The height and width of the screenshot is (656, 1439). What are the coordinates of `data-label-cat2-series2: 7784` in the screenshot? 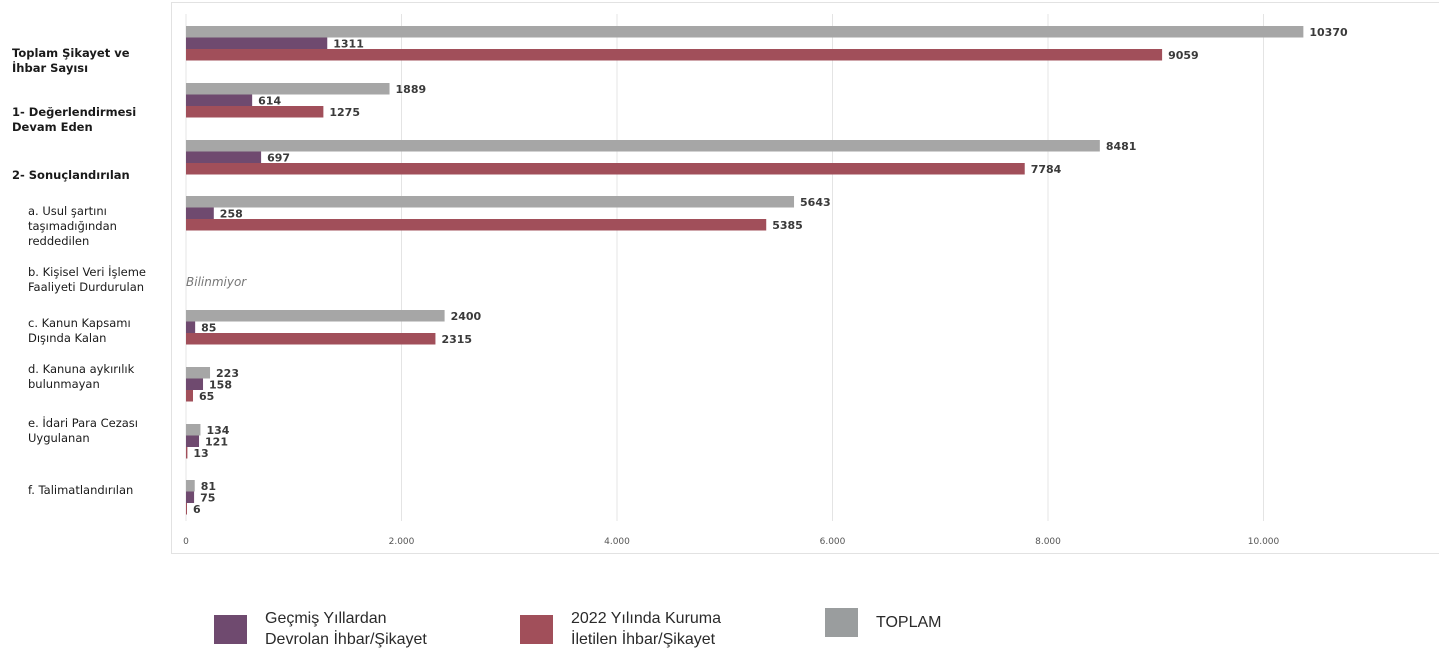 It's located at (1046, 169).